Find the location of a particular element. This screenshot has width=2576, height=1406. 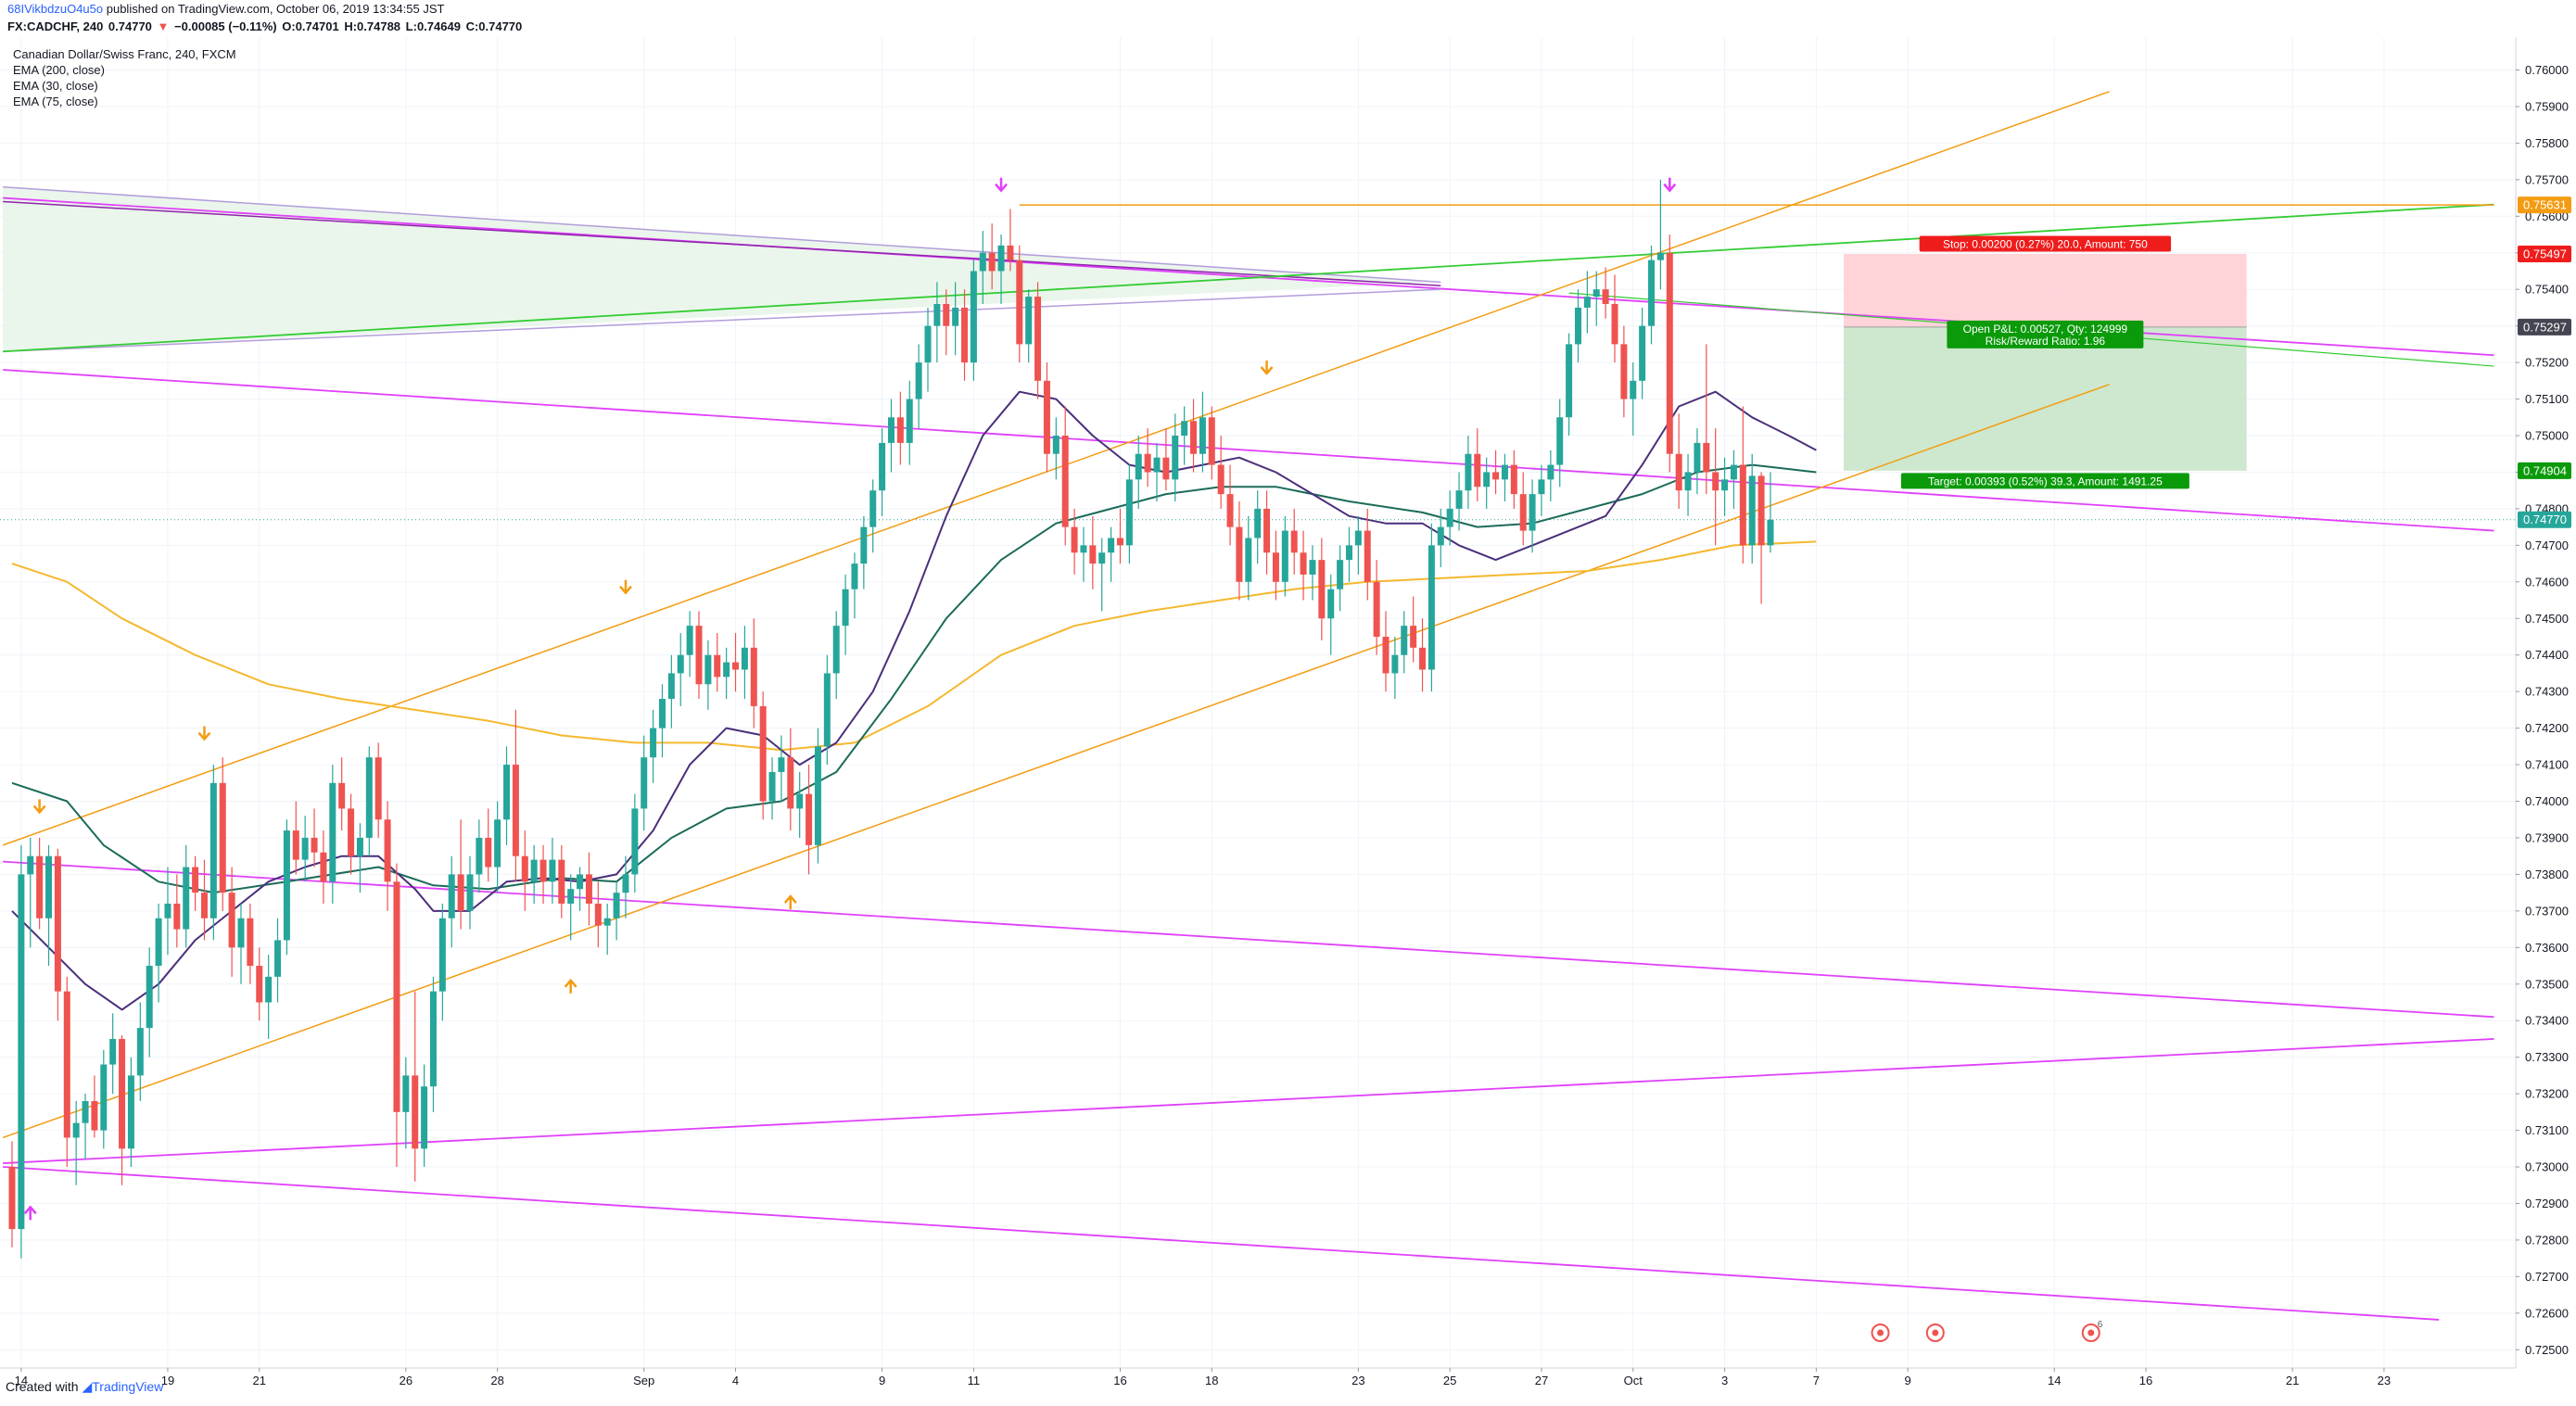

legend-ema200: EMA (200, close) is located at coordinates (59, 70).